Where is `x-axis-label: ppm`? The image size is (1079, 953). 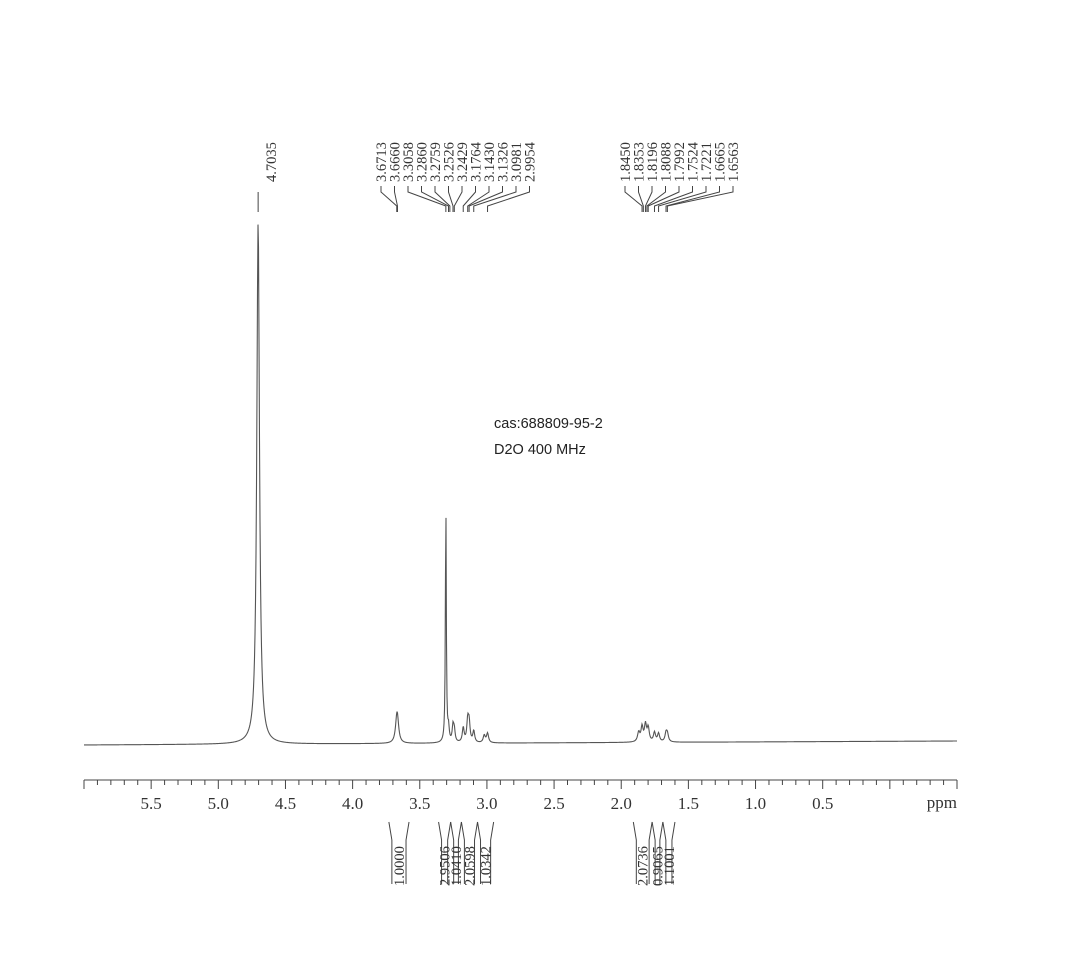 x-axis-label: ppm is located at coordinates (942, 802).